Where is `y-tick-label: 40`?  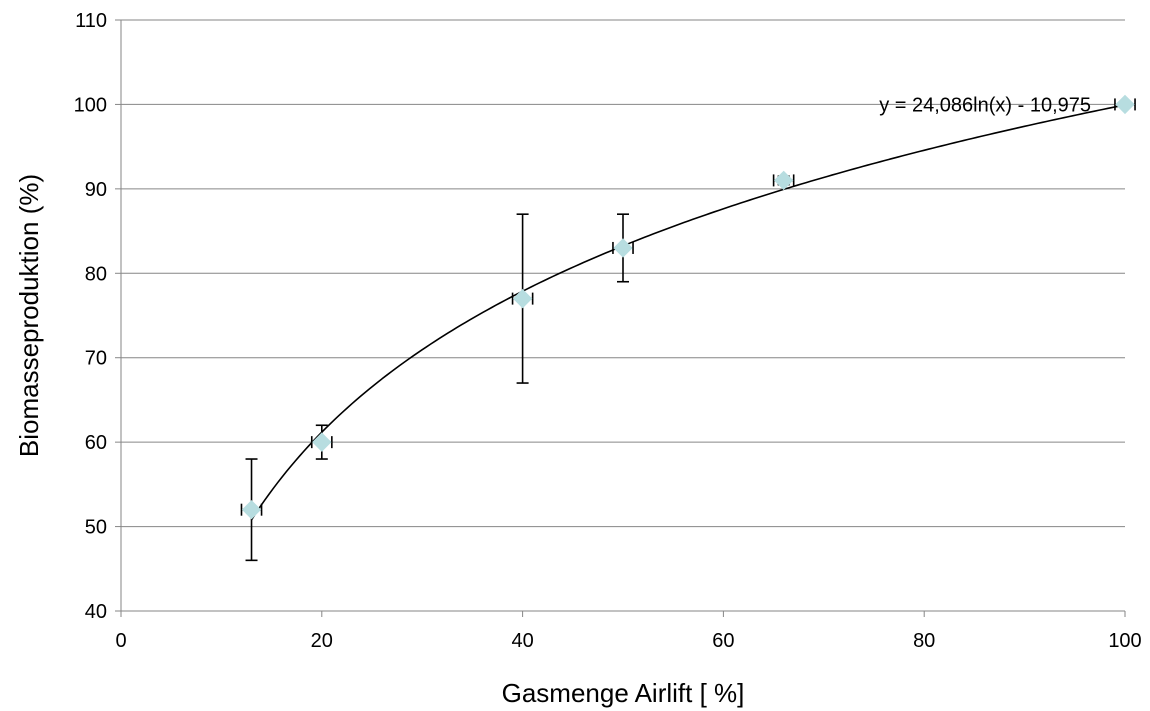
y-tick-label: 40 is located at coordinates (96, 612).